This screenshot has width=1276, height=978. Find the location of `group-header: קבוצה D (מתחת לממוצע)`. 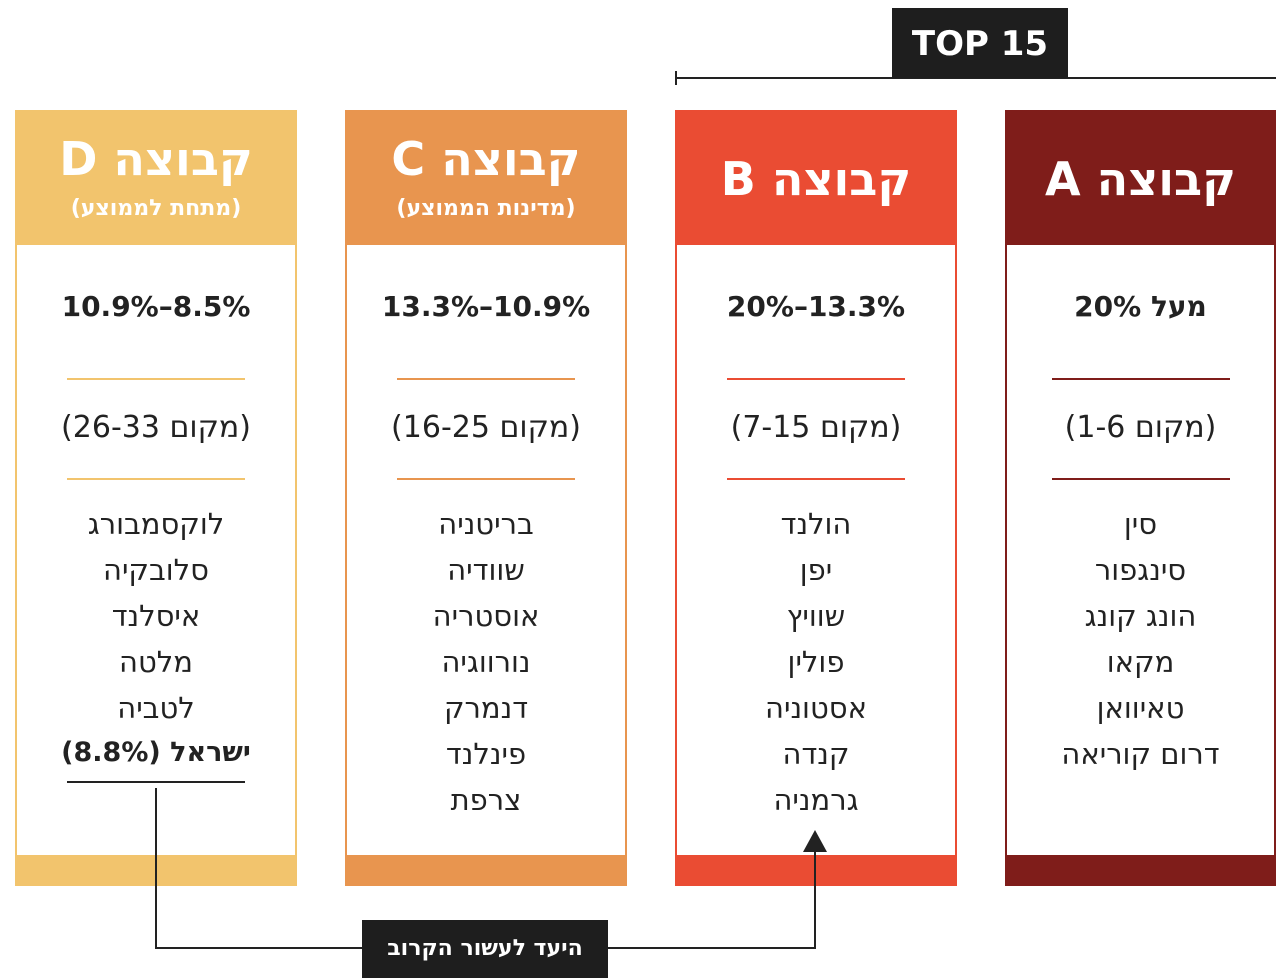

group-header: קבוצה D (מתחת לממוצע) is located at coordinates (156, 177).